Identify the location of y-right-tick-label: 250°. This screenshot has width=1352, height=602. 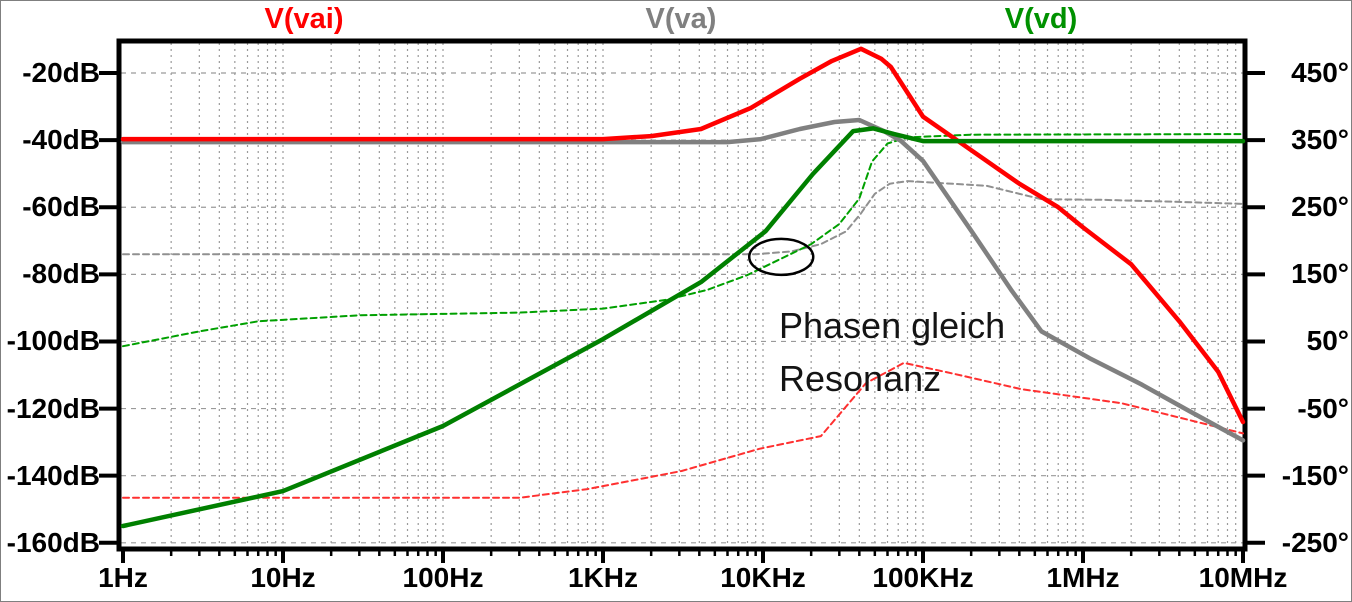
(1320, 207).